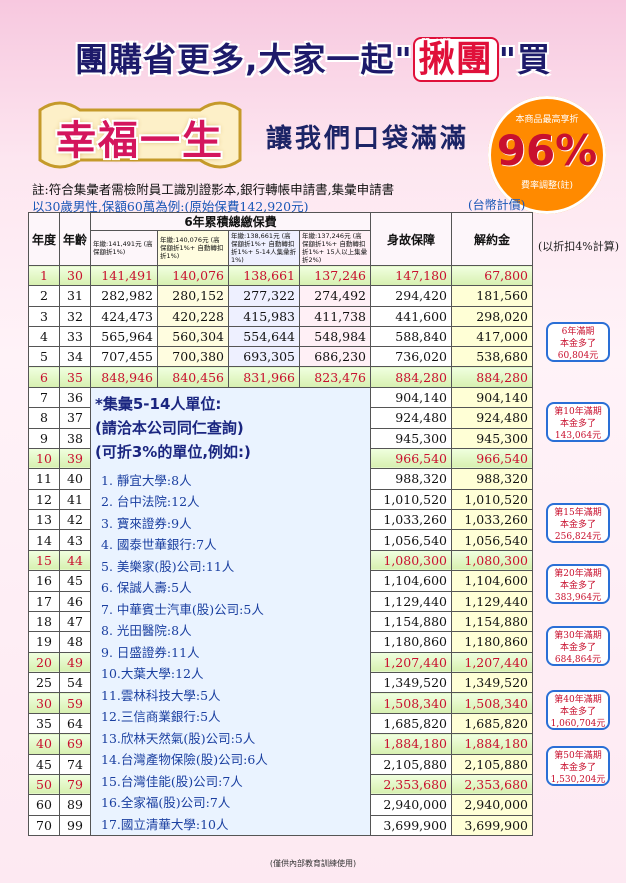 The width and height of the screenshot is (626, 883). Describe the element at coordinates (44, 723) in the screenshot. I see `cell-year: 35` at that location.